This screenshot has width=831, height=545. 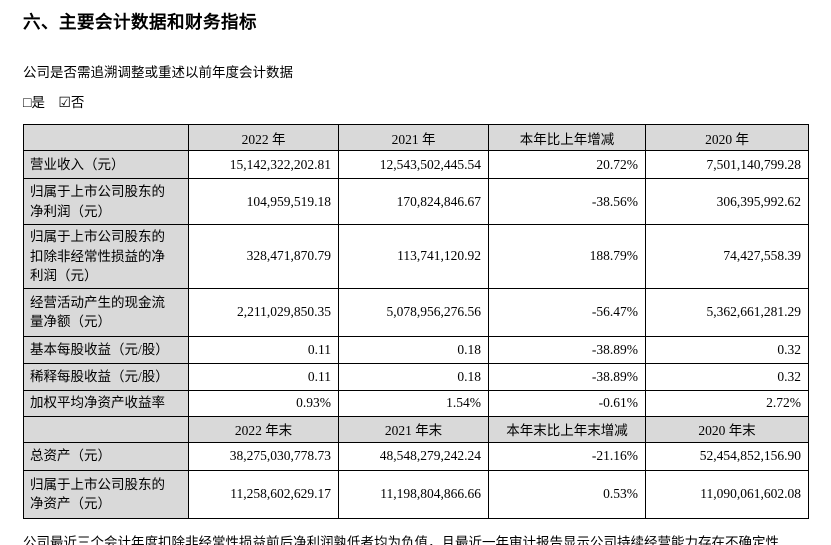 What do you see at coordinates (263, 312) in the screenshot?
I see `cell-2022: 2,211,029,850.35` at bounding box center [263, 312].